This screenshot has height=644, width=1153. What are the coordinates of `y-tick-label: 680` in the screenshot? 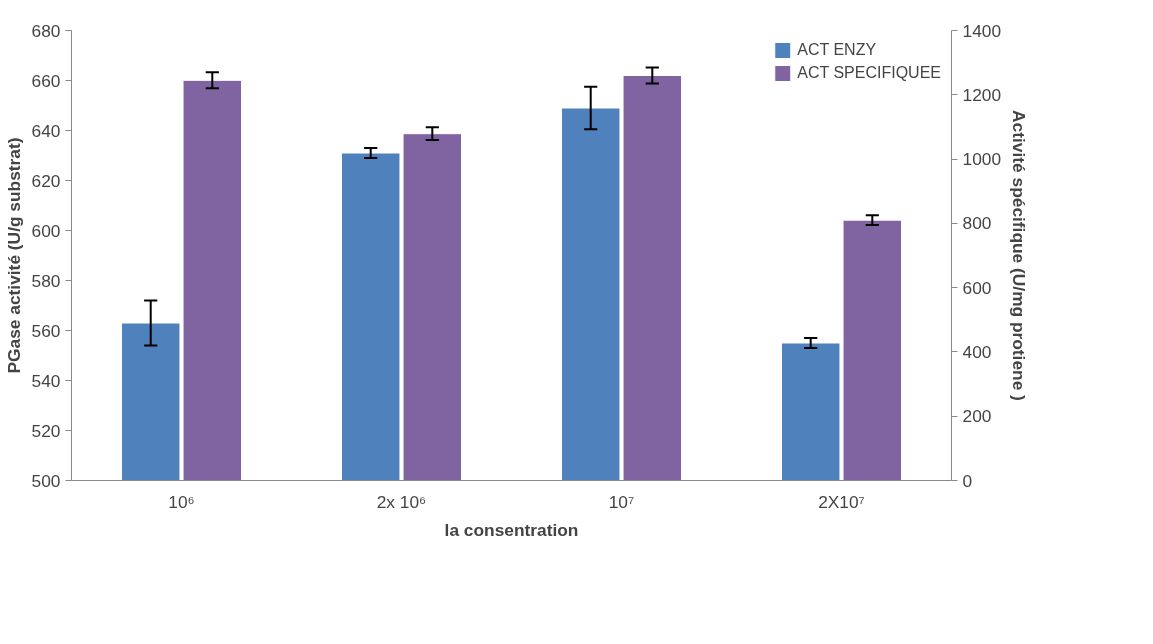 It's located at (46, 30).